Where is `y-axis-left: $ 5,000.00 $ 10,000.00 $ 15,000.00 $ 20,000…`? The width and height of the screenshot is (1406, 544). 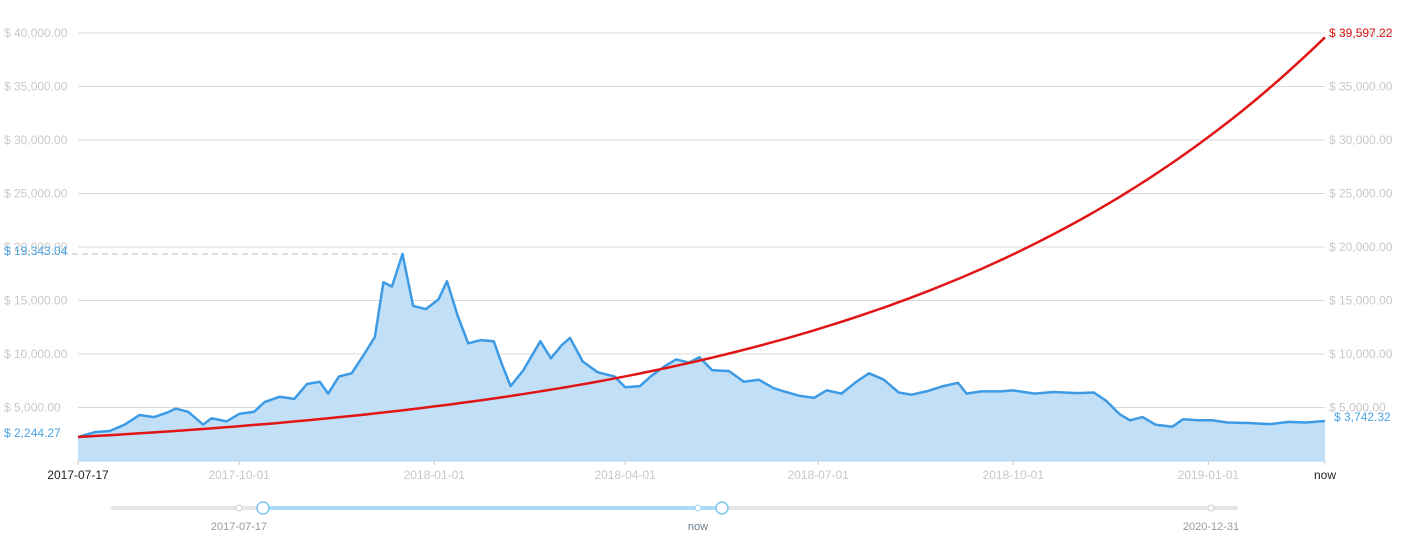 y-axis-left: $ 5,000.00 $ 10,000.00 $ 15,000.00 $ 20,000… is located at coordinates (36, 220).